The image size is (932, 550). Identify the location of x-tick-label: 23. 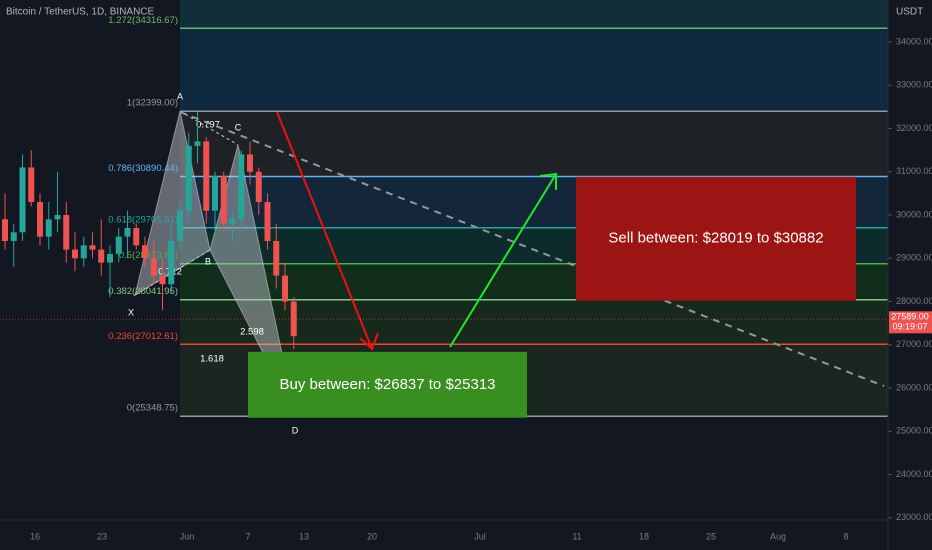
(102, 536).